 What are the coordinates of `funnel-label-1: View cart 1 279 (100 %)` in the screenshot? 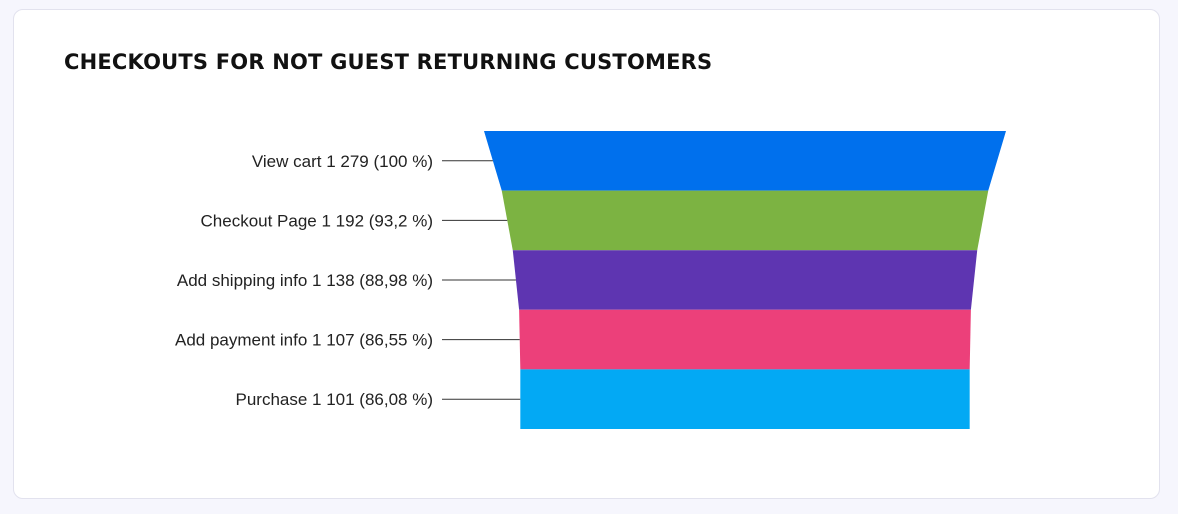 It's located at (342, 161).